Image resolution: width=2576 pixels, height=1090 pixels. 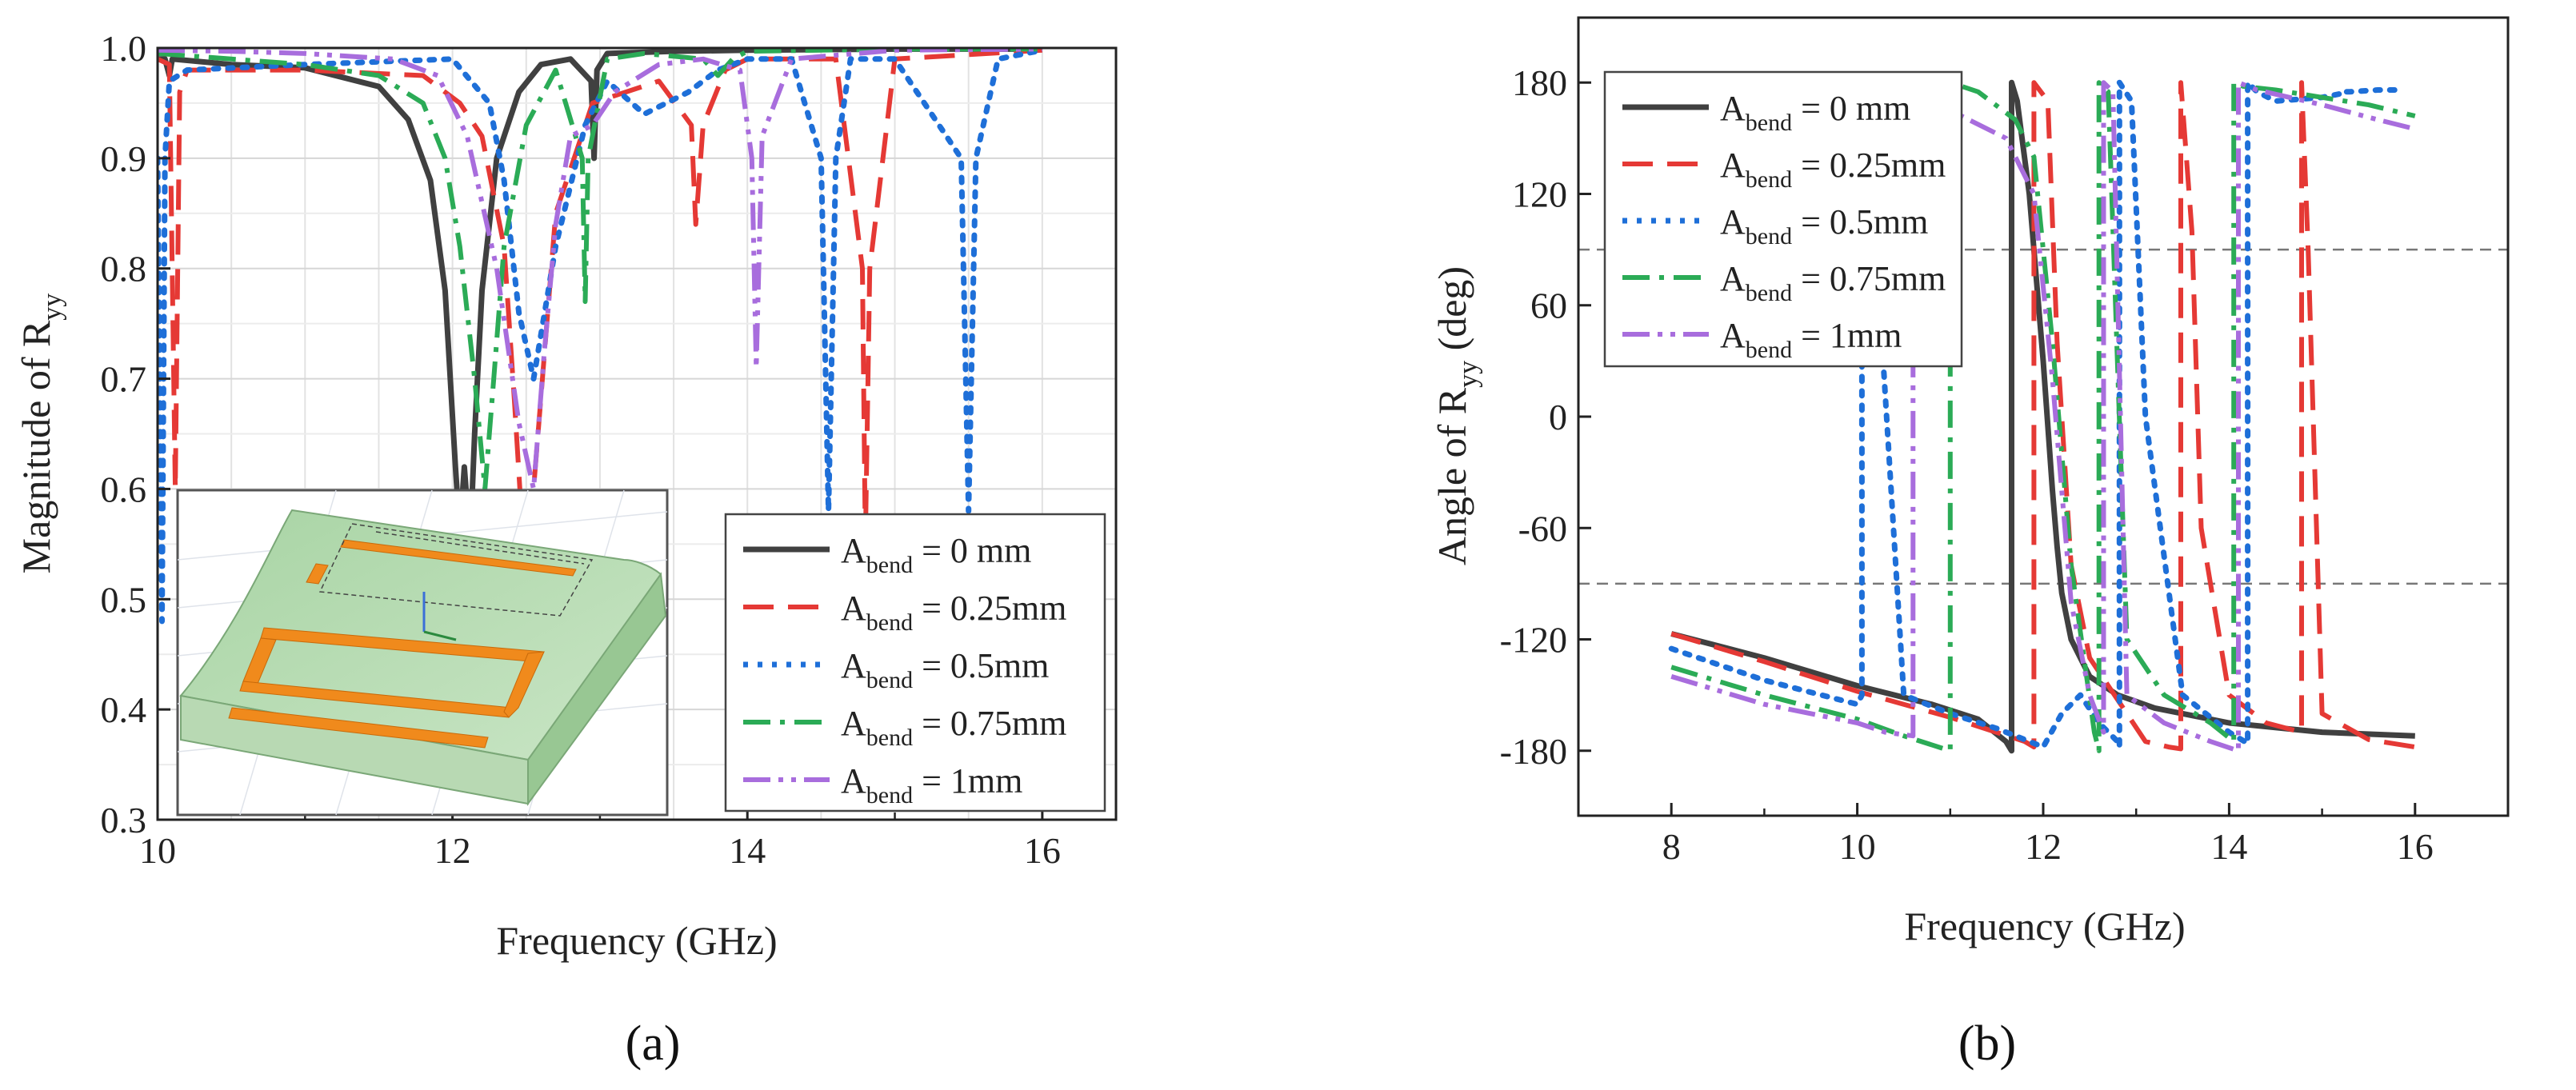 What do you see at coordinates (124, 269) in the screenshot?
I see `y-tick-label: 0.8` at bounding box center [124, 269].